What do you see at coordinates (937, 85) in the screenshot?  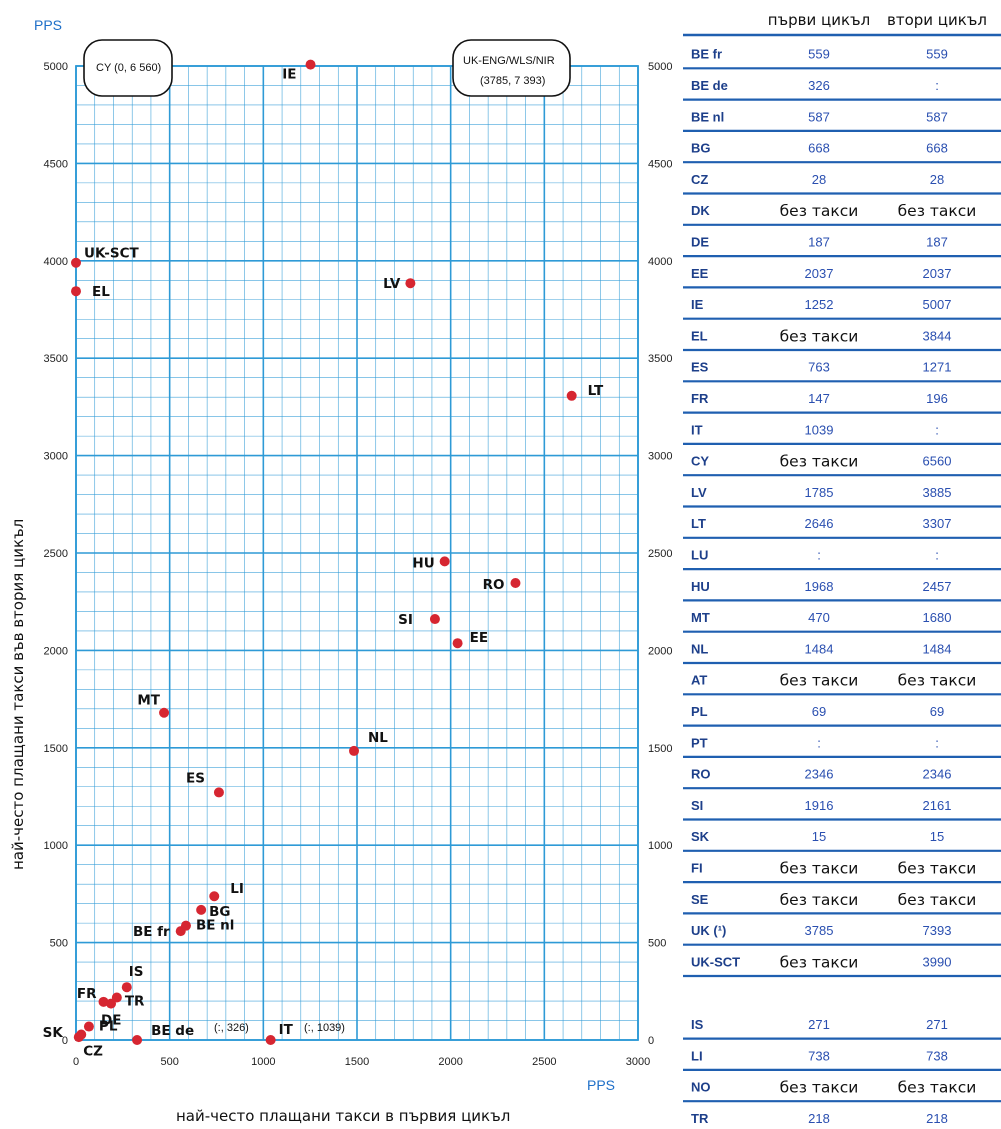 I see `table-cell-second-cycle: :` at bounding box center [937, 85].